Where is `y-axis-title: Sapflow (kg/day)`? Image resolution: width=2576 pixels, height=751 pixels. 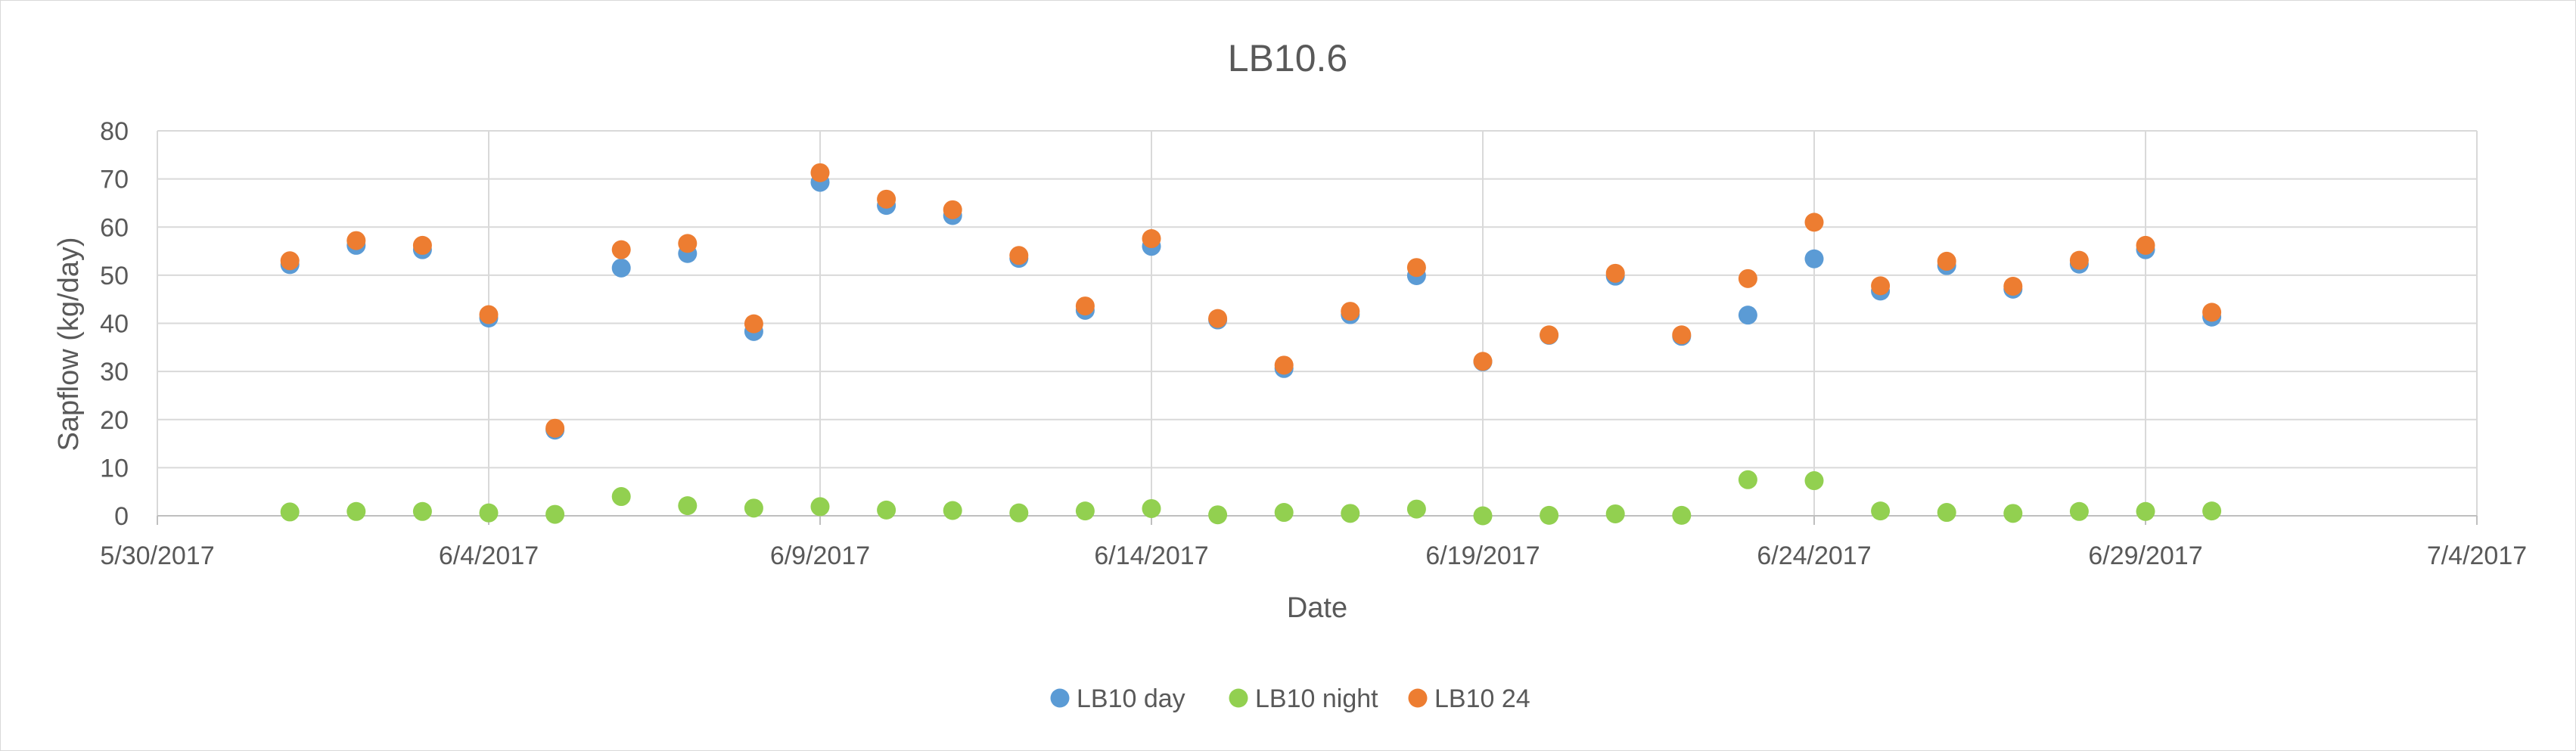 y-axis-title: Sapflow (kg/day) is located at coordinates (69, 344).